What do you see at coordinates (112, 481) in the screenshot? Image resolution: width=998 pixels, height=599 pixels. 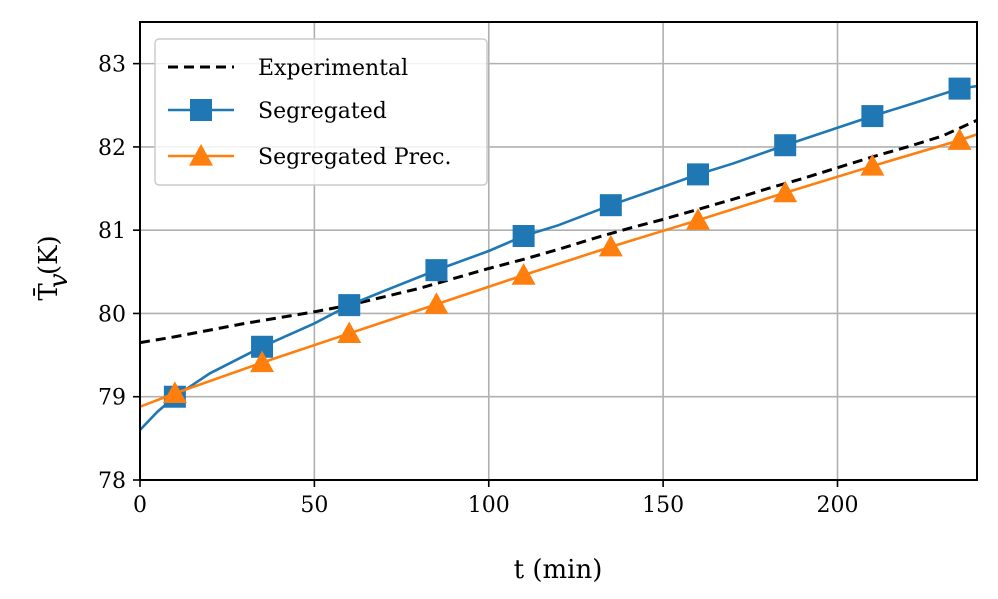 I see `y-tick-label: 78` at bounding box center [112, 481].